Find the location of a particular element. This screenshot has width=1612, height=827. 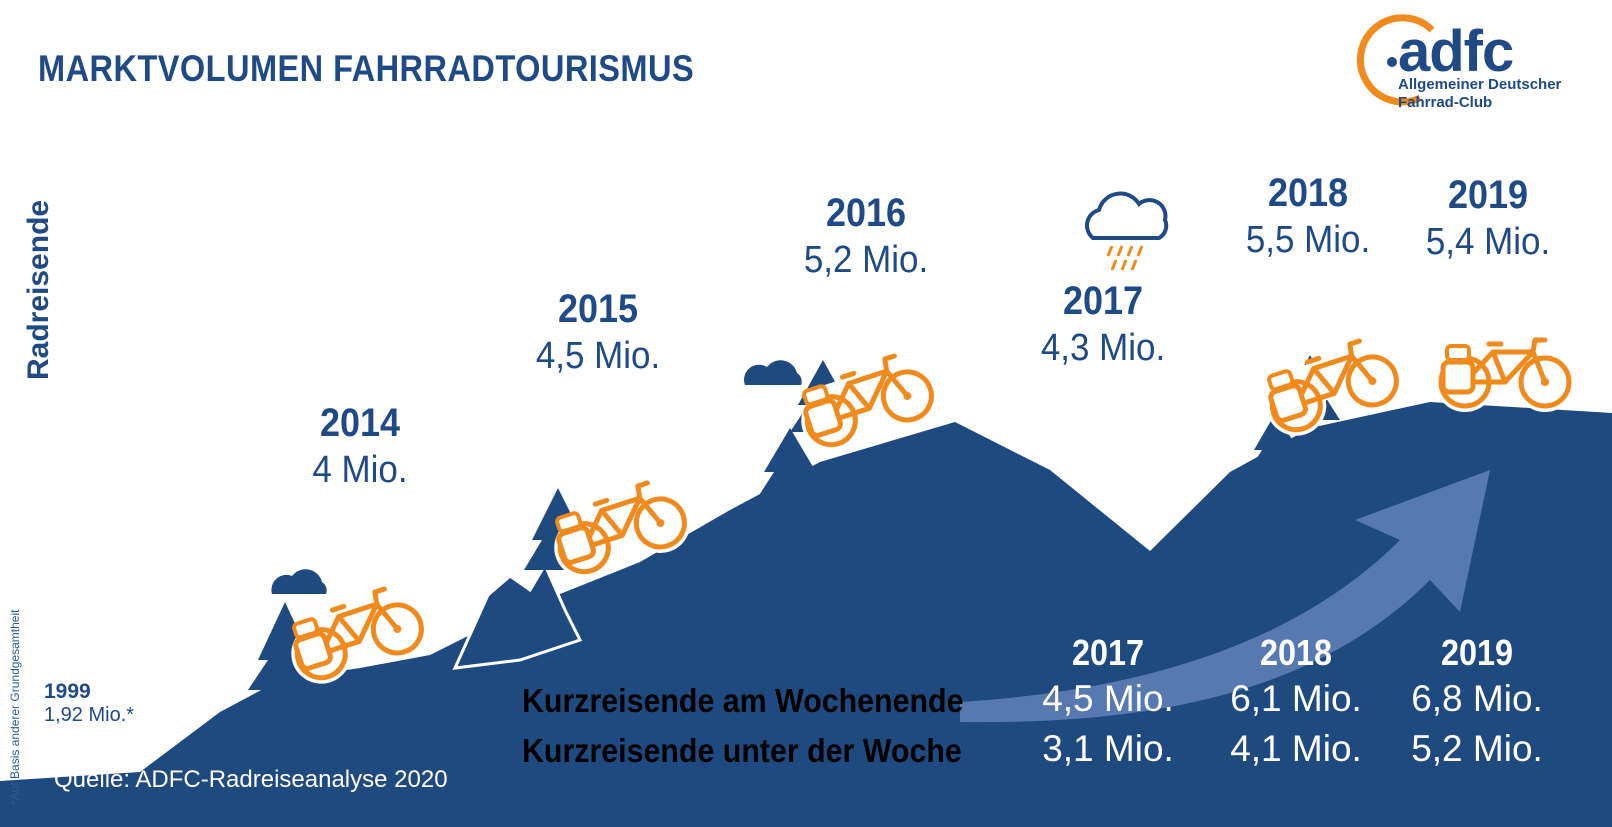

table-cell: 5,2 Mio. is located at coordinates (1477, 748).